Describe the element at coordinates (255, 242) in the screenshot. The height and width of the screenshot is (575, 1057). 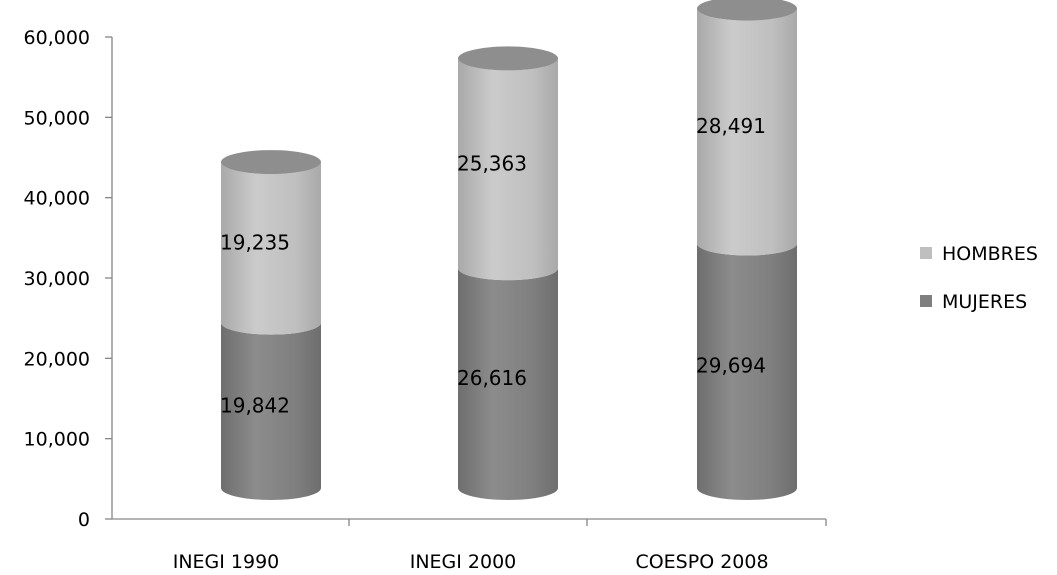
I see `data-label-hombres: 19,235` at that location.